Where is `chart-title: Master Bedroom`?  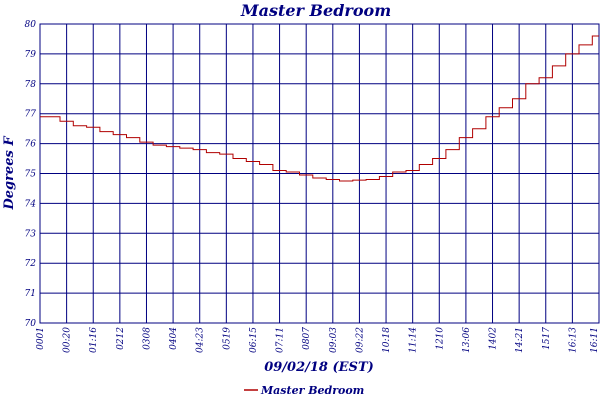
chart-title: Master Bedroom is located at coordinates (315, 10).